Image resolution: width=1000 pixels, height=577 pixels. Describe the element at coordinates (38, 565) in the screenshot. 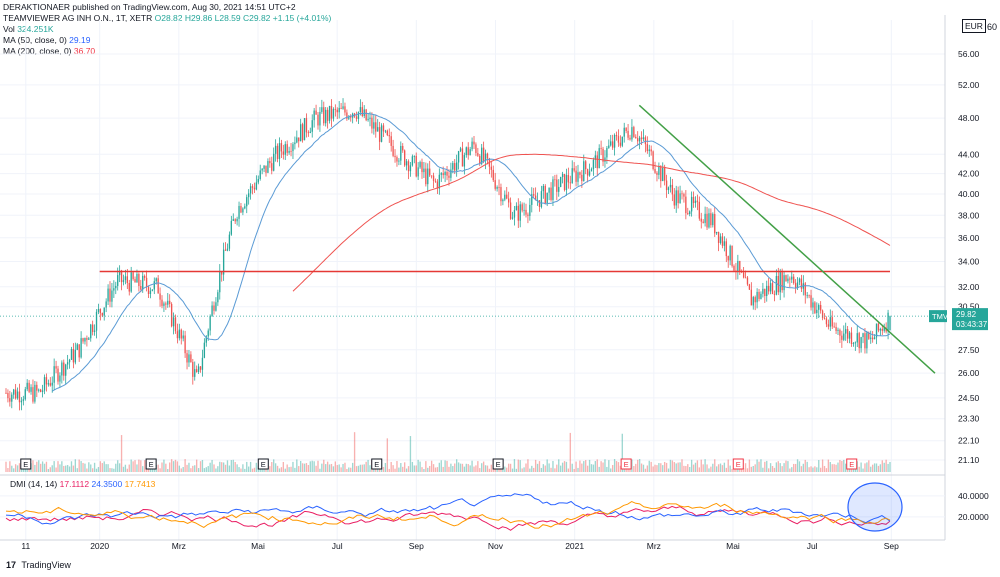

I see `tradingview-footer: 17 TradingView` at that location.